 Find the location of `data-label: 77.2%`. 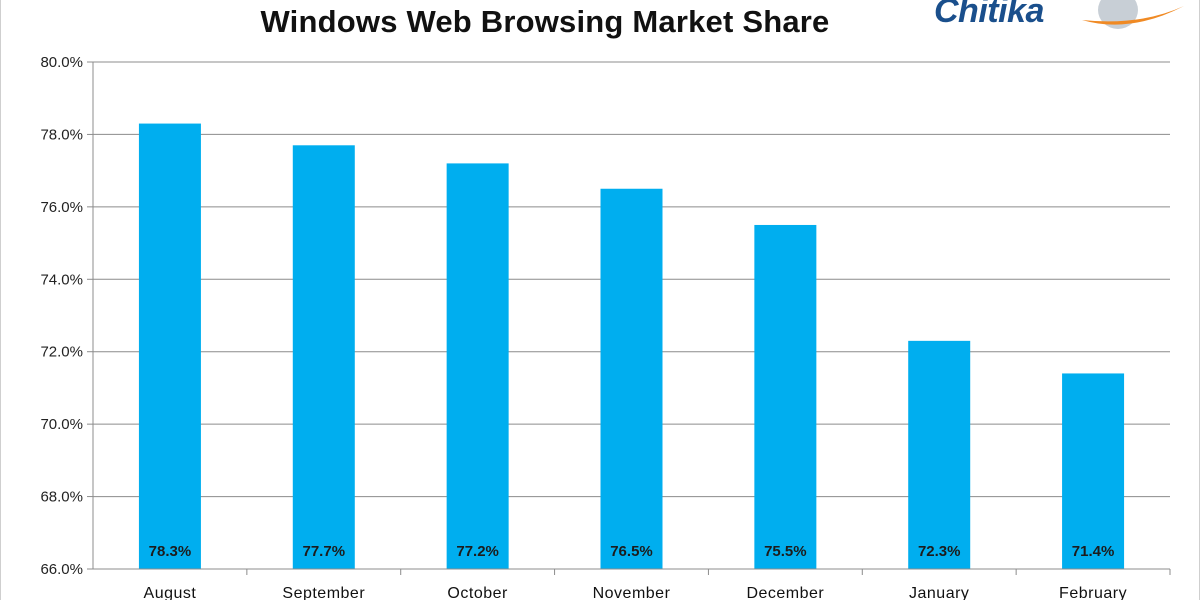

data-label: 77.2% is located at coordinates (477, 551).